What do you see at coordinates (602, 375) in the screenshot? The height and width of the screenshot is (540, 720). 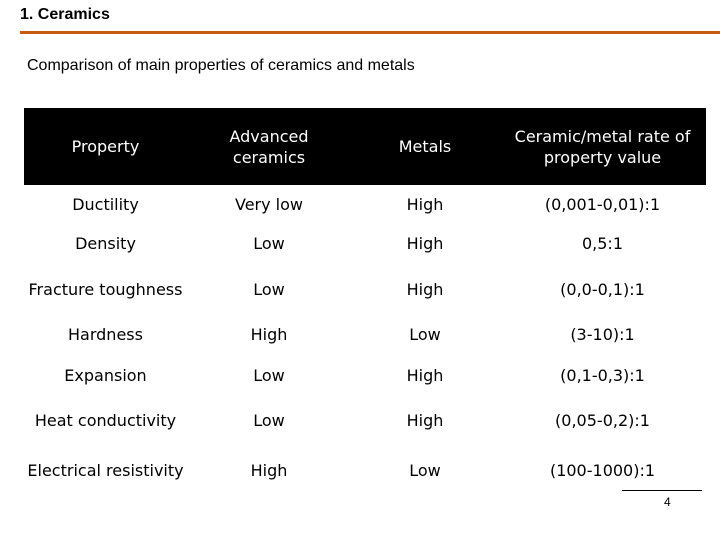 I see `cell-ratio: (0,1-0,3):1` at bounding box center [602, 375].